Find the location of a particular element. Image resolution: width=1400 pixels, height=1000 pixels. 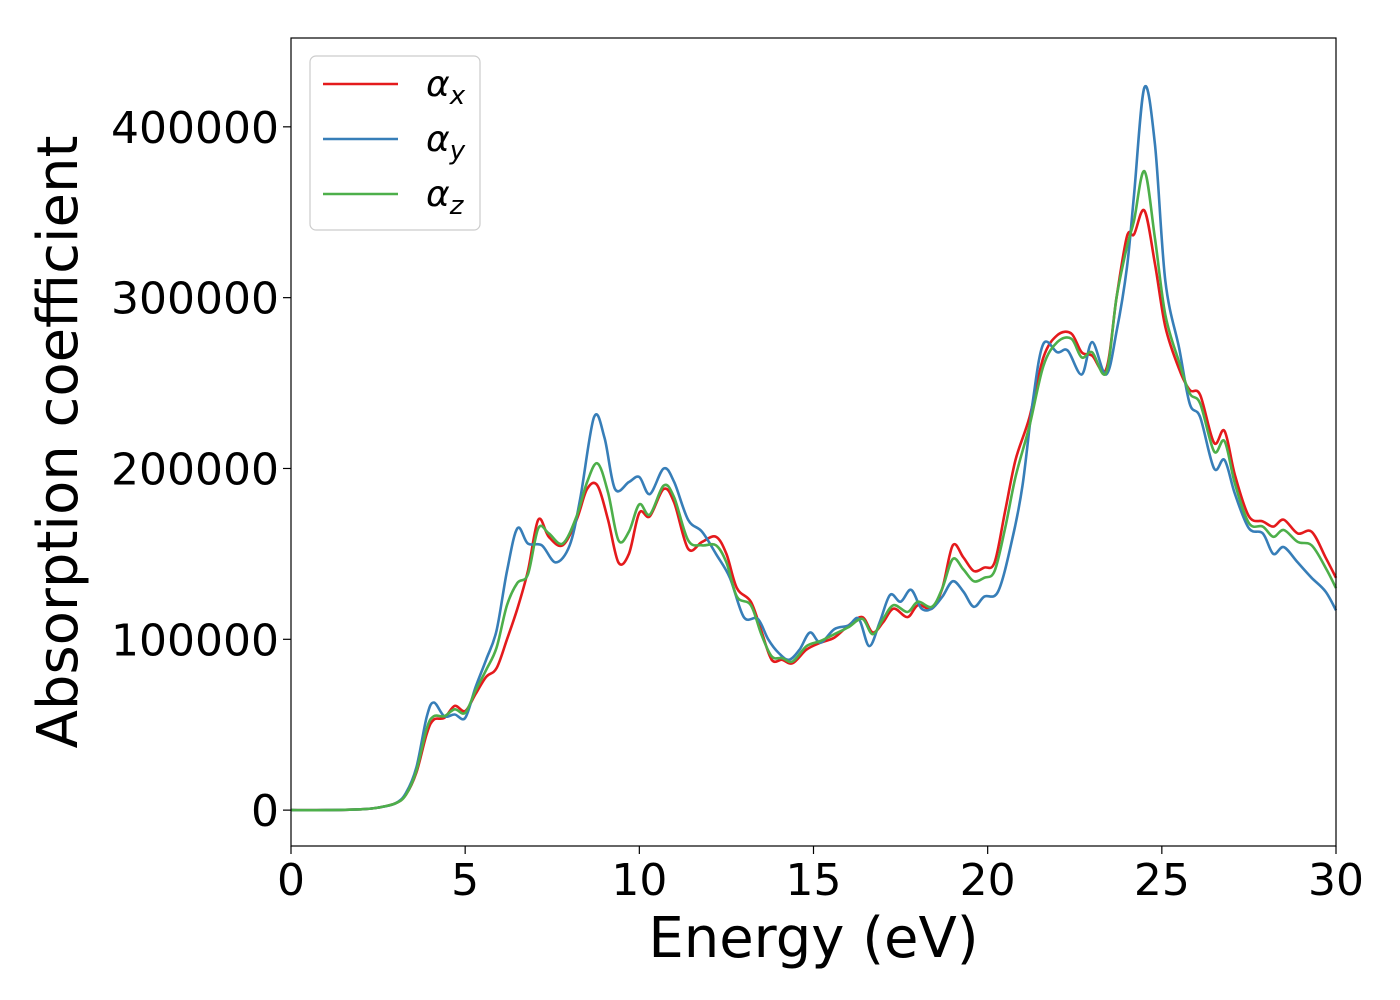

y-tick-label: 100000 is located at coordinates (195, 640).